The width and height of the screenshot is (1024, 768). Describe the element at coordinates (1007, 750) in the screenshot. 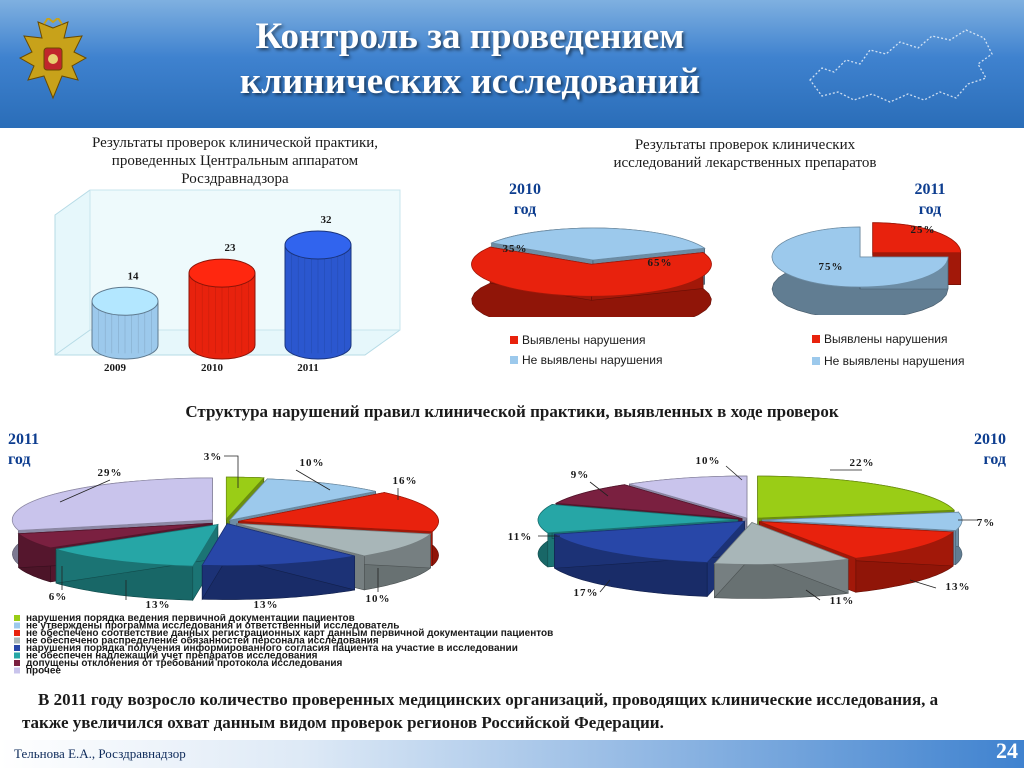

I see `page-number: 24` at that location.